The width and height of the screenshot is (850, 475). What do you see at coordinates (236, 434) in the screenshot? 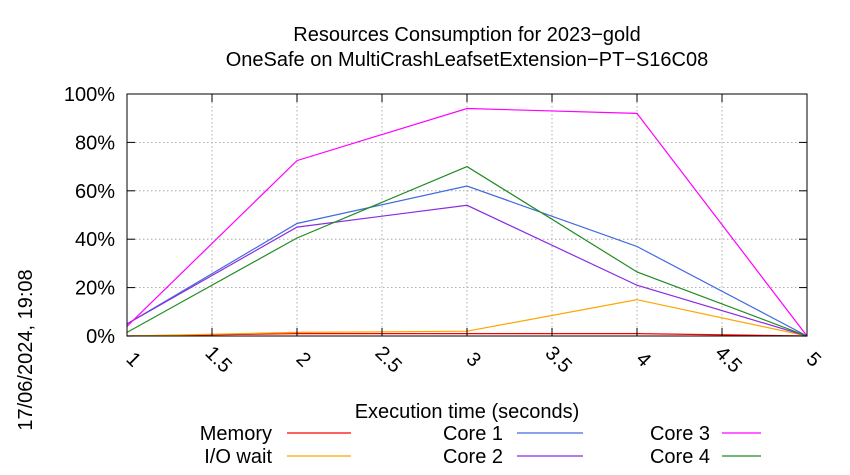
I see `legend-label-memory: Memory` at bounding box center [236, 434].